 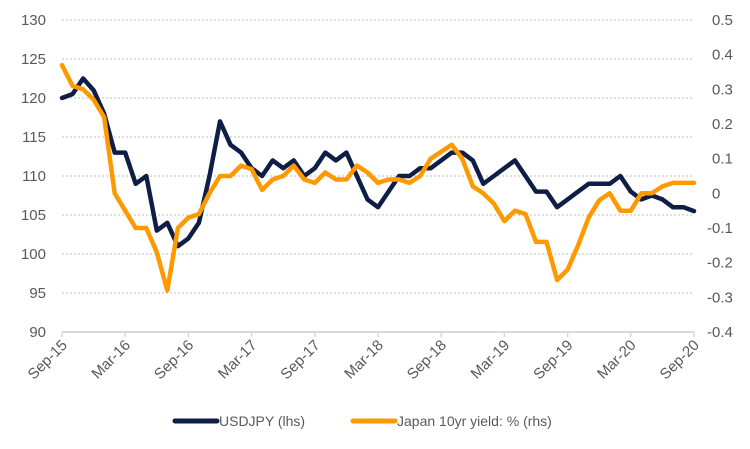 What do you see at coordinates (37, 332) in the screenshot?
I see `y-left-tick-label: 90` at bounding box center [37, 332].